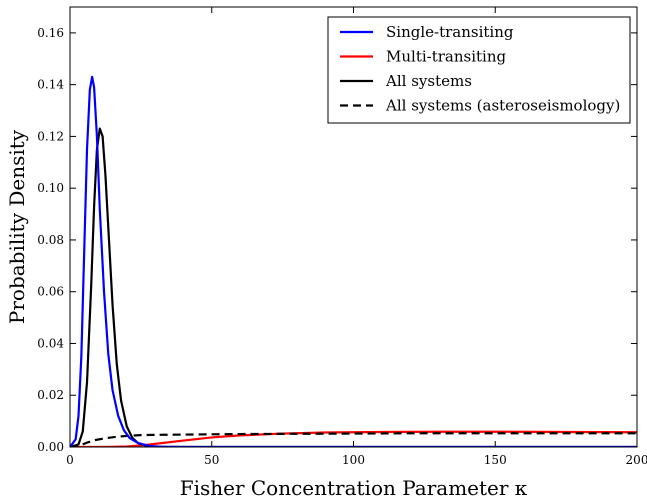  I want to click on y-tick-label: 0.10, so click(50, 188).